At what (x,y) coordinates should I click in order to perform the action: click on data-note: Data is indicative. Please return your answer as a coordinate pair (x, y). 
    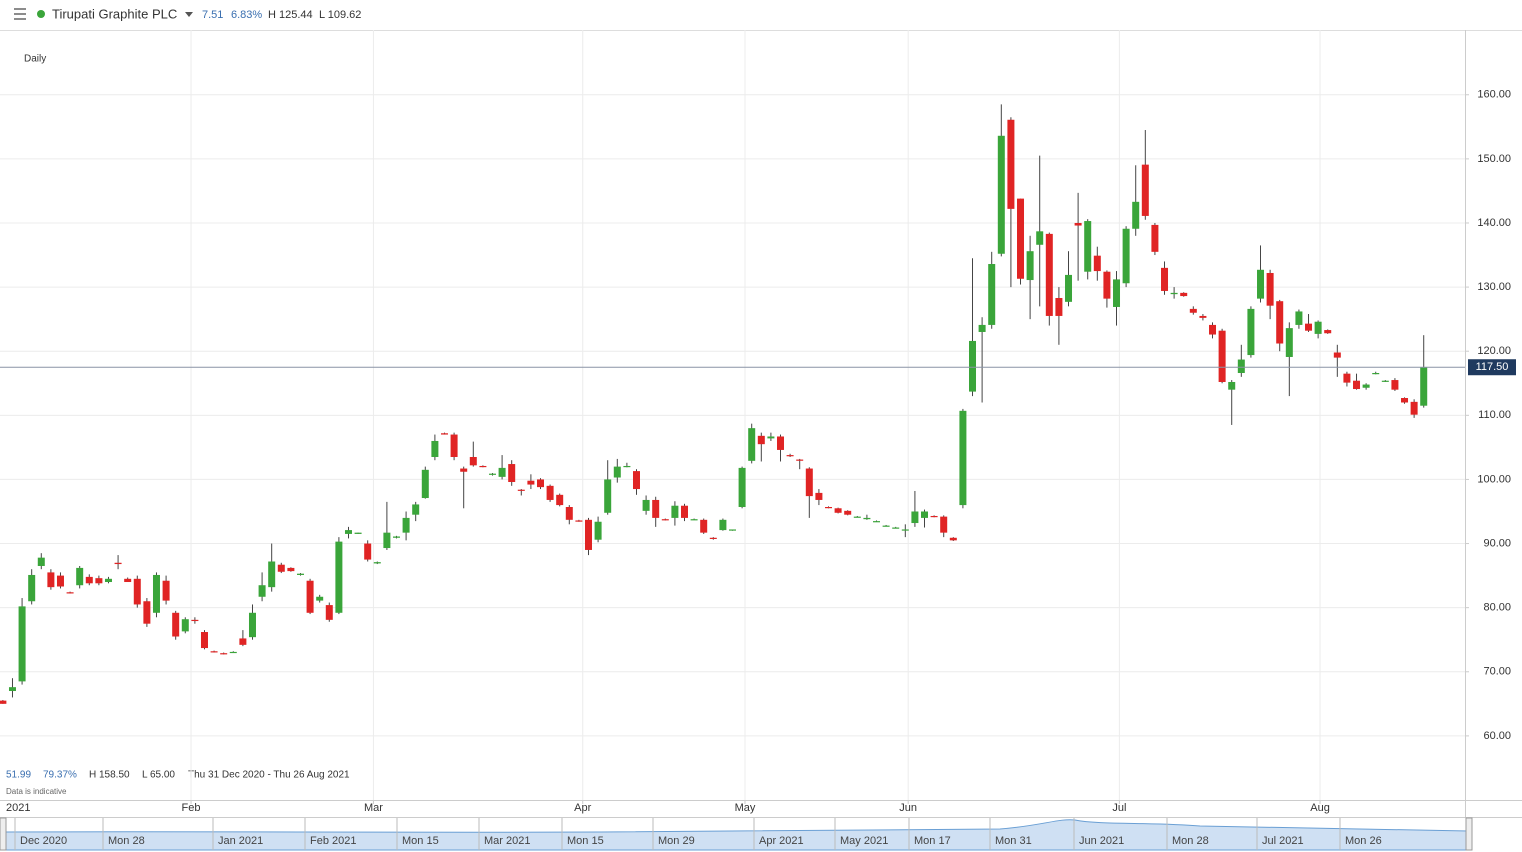
    Looking at the image, I should click on (36, 791).